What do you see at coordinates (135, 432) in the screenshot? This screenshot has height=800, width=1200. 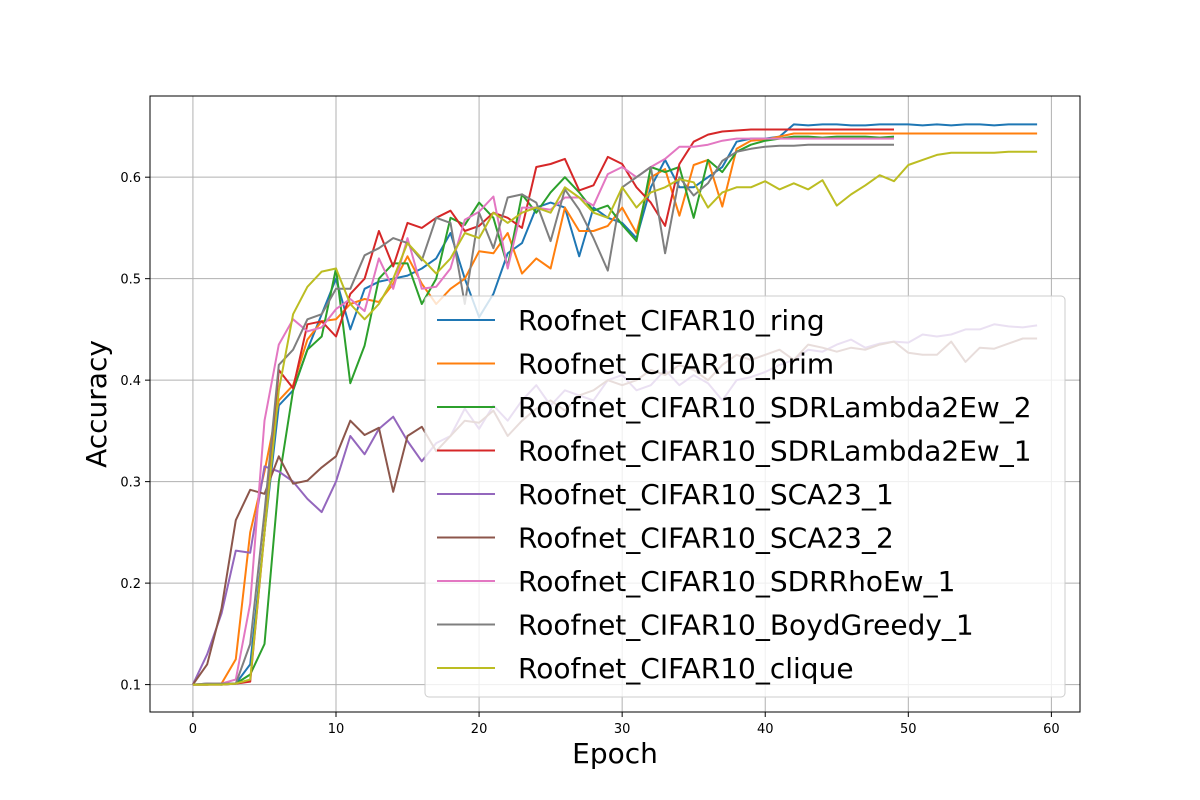 I see `y-axis-ticks: 0.1 0.2 0.3 0.4 0.5 0.6` at bounding box center [135, 432].